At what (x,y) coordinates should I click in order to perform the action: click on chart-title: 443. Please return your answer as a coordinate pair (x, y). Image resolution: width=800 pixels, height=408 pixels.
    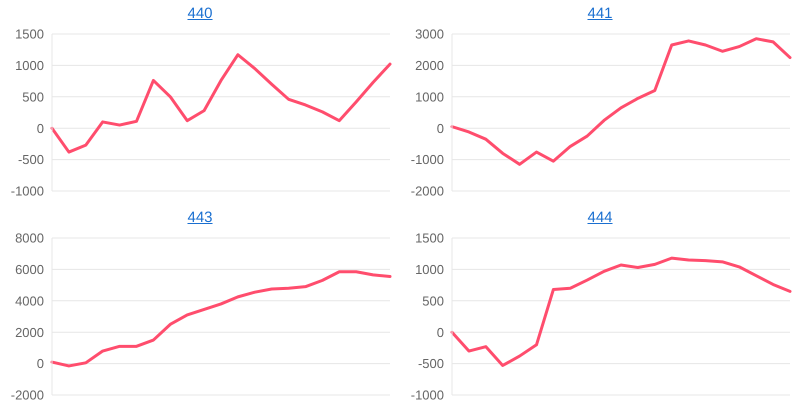
    Looking at the image, I should click on (200, 217).